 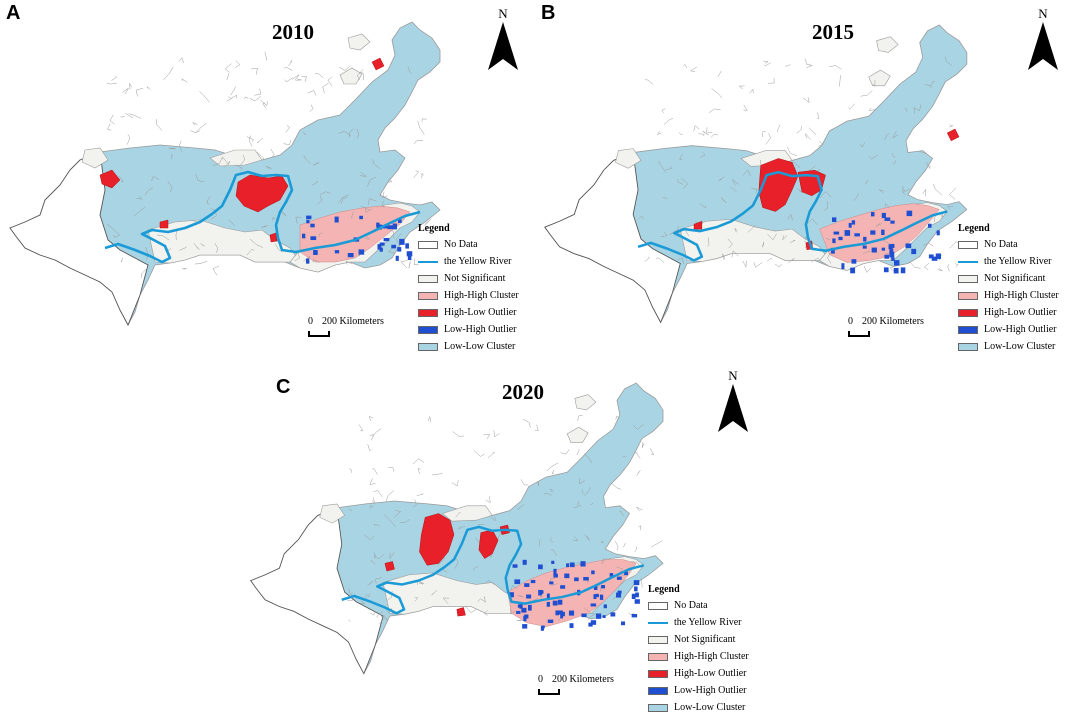 What do you see at coordinates (1008, 329) in the screenshot?
I see `legend-item: Low-High Outlier` at bounding box center [1008, 329].